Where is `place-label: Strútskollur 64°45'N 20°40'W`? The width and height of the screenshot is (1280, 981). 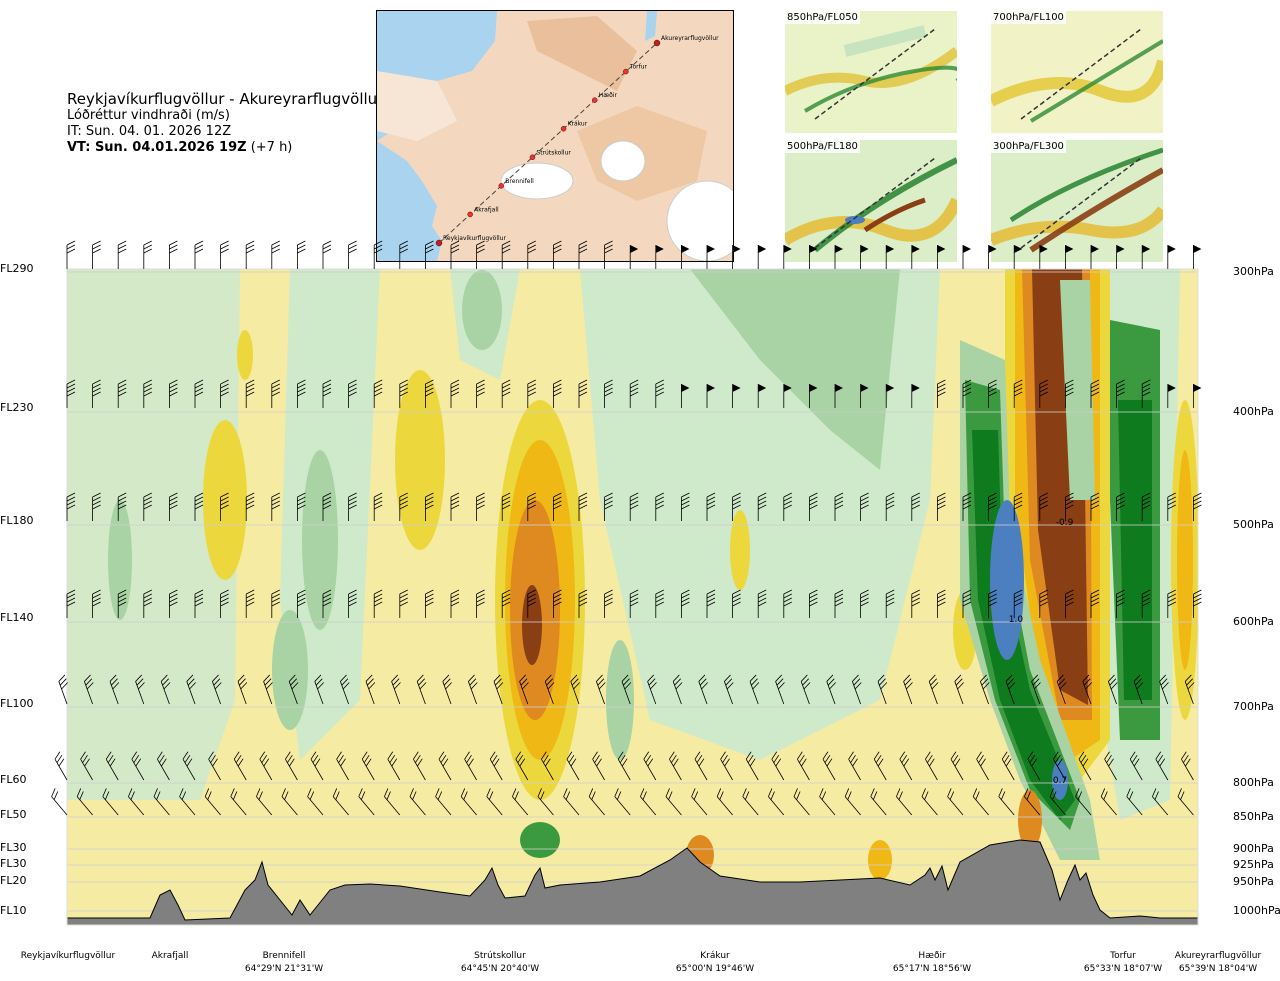
place-label: Strútskollur 64°45'N 20°40'W is located at coordinates (500, 962).